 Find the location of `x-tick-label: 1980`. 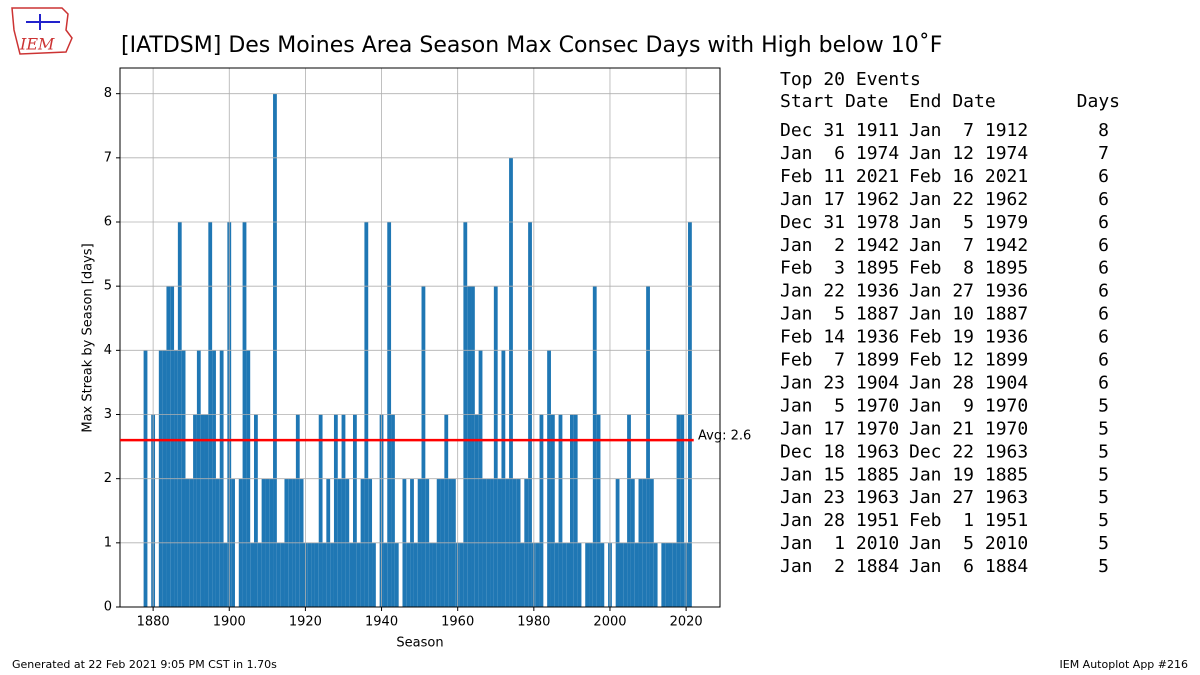

x-tick-label: 1980 is located at coordinates (533, 622).